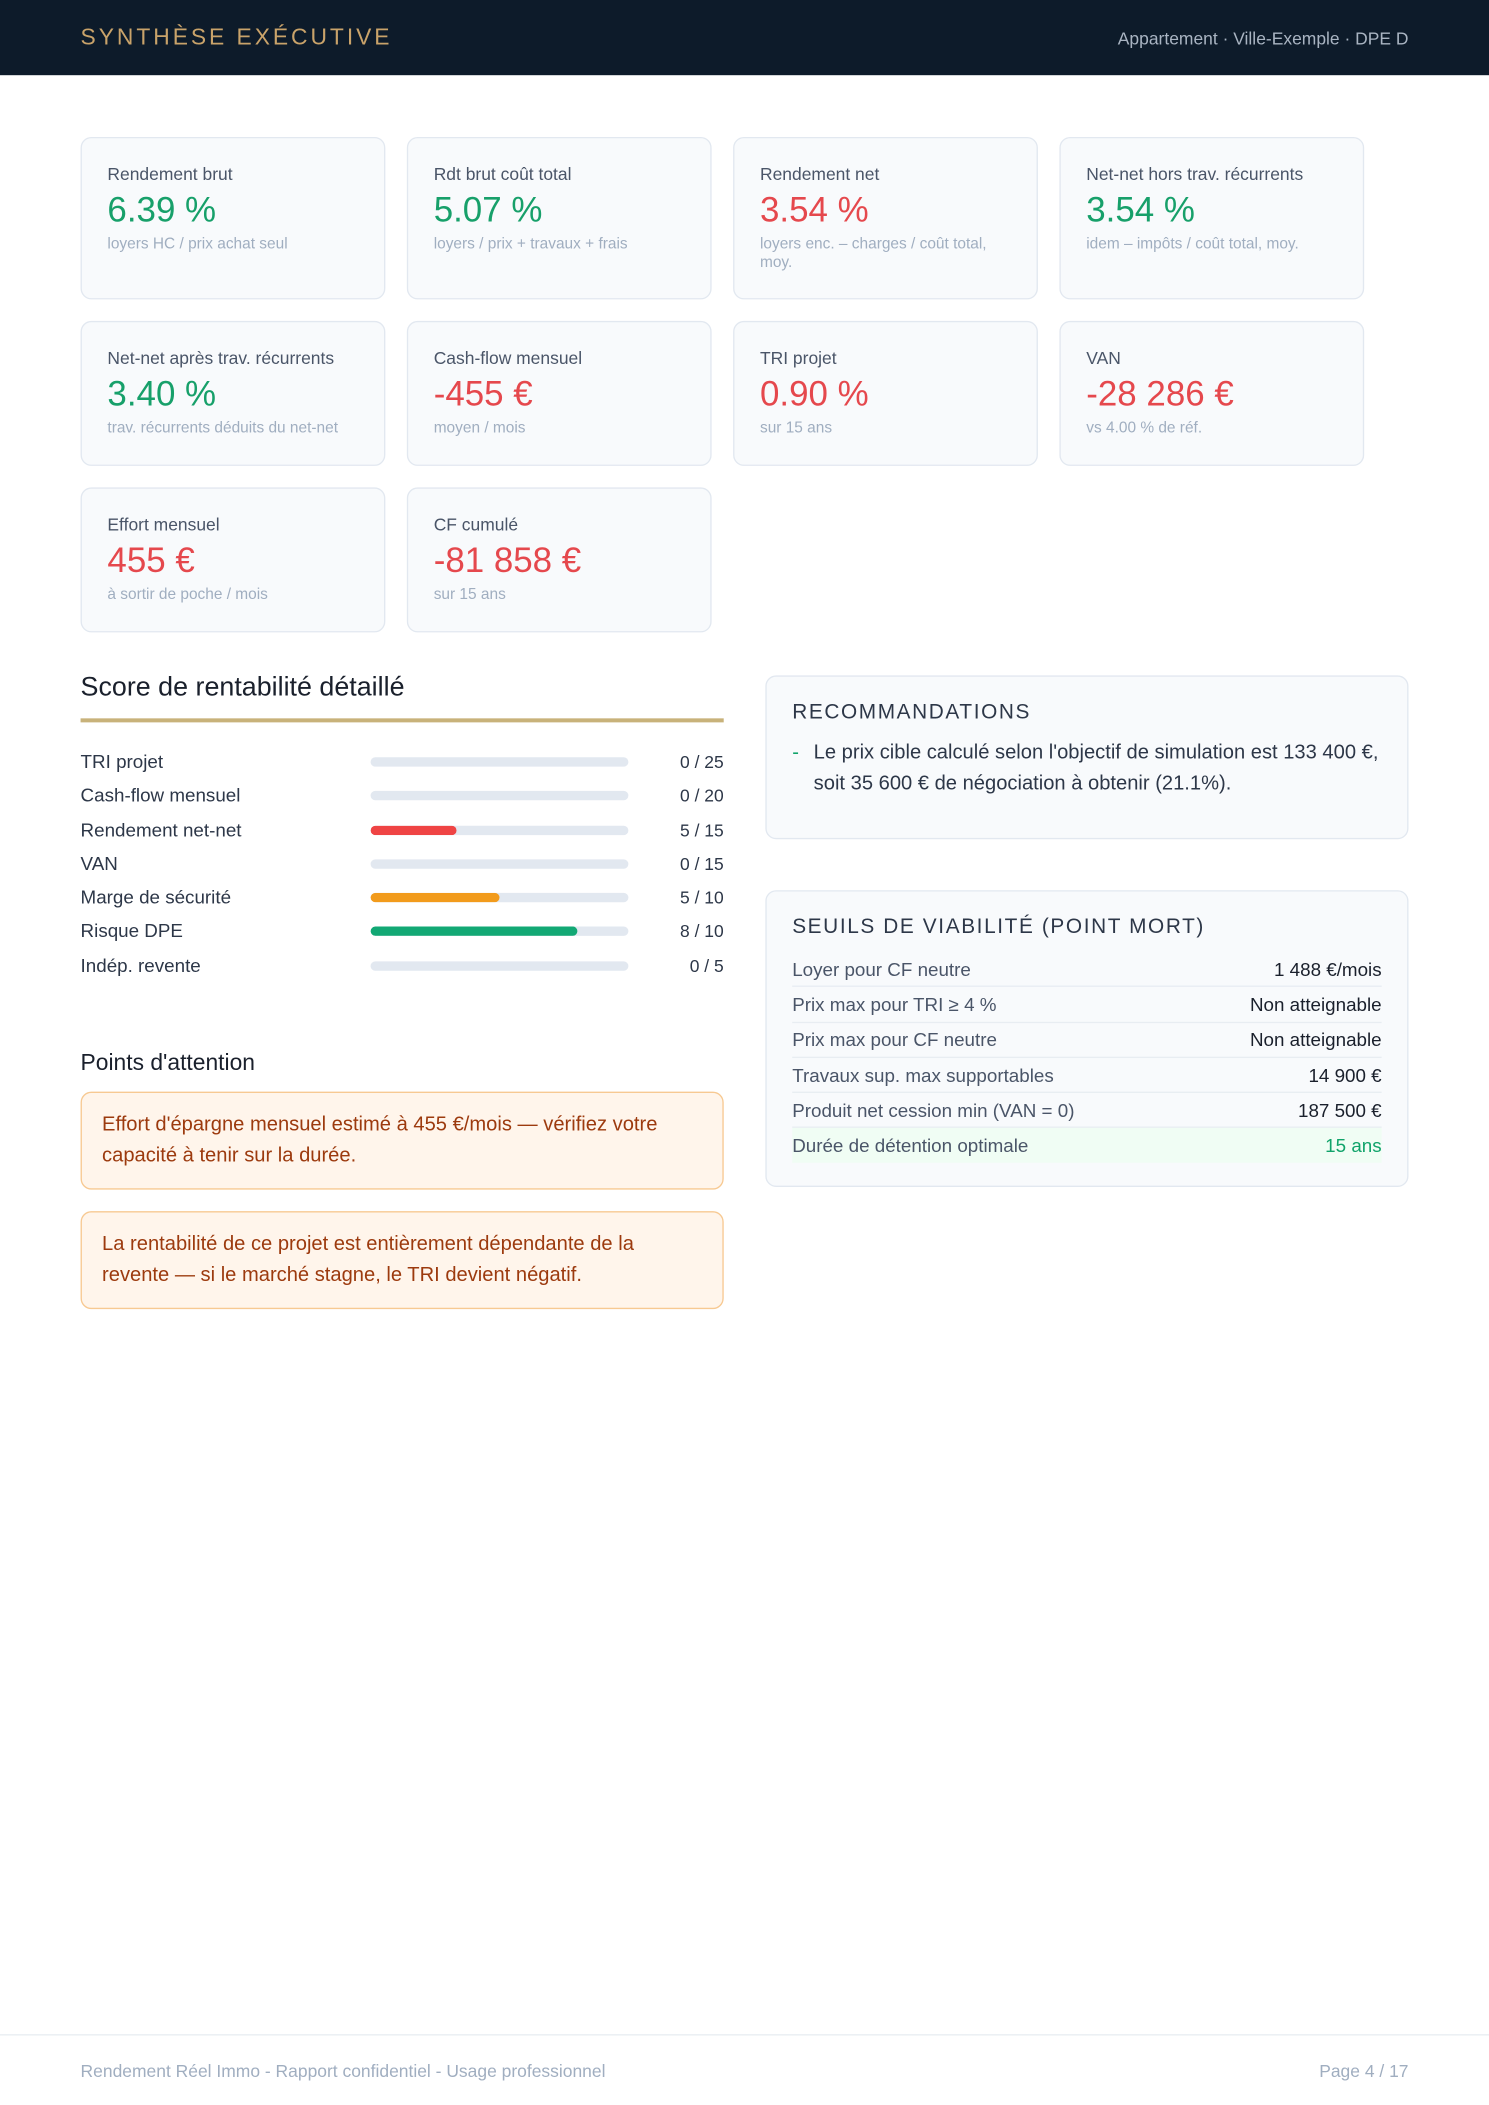 This screenshot has height=2105, width=1489. Describe the element at coordinates (402, 698) in the screenshot. I see `section-title: Score de rentabilité détaillé` at that location.